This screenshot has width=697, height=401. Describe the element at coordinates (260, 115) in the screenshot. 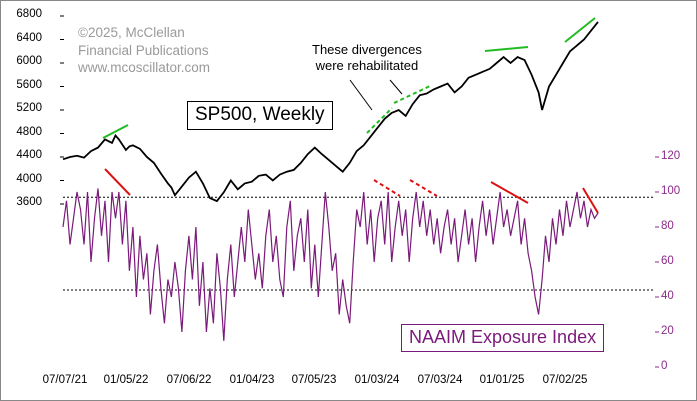

I see `sp500-title: SP500, Weekly` at that location.